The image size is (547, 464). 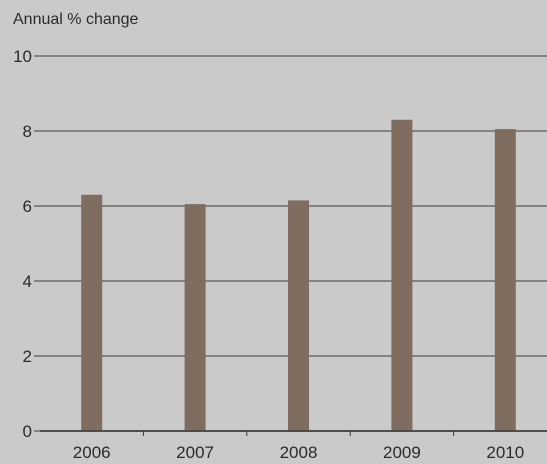 What do you see at coordinates (505, 280) in the screenshot?
I see `bar-2010` at bounding box center [505, 280].